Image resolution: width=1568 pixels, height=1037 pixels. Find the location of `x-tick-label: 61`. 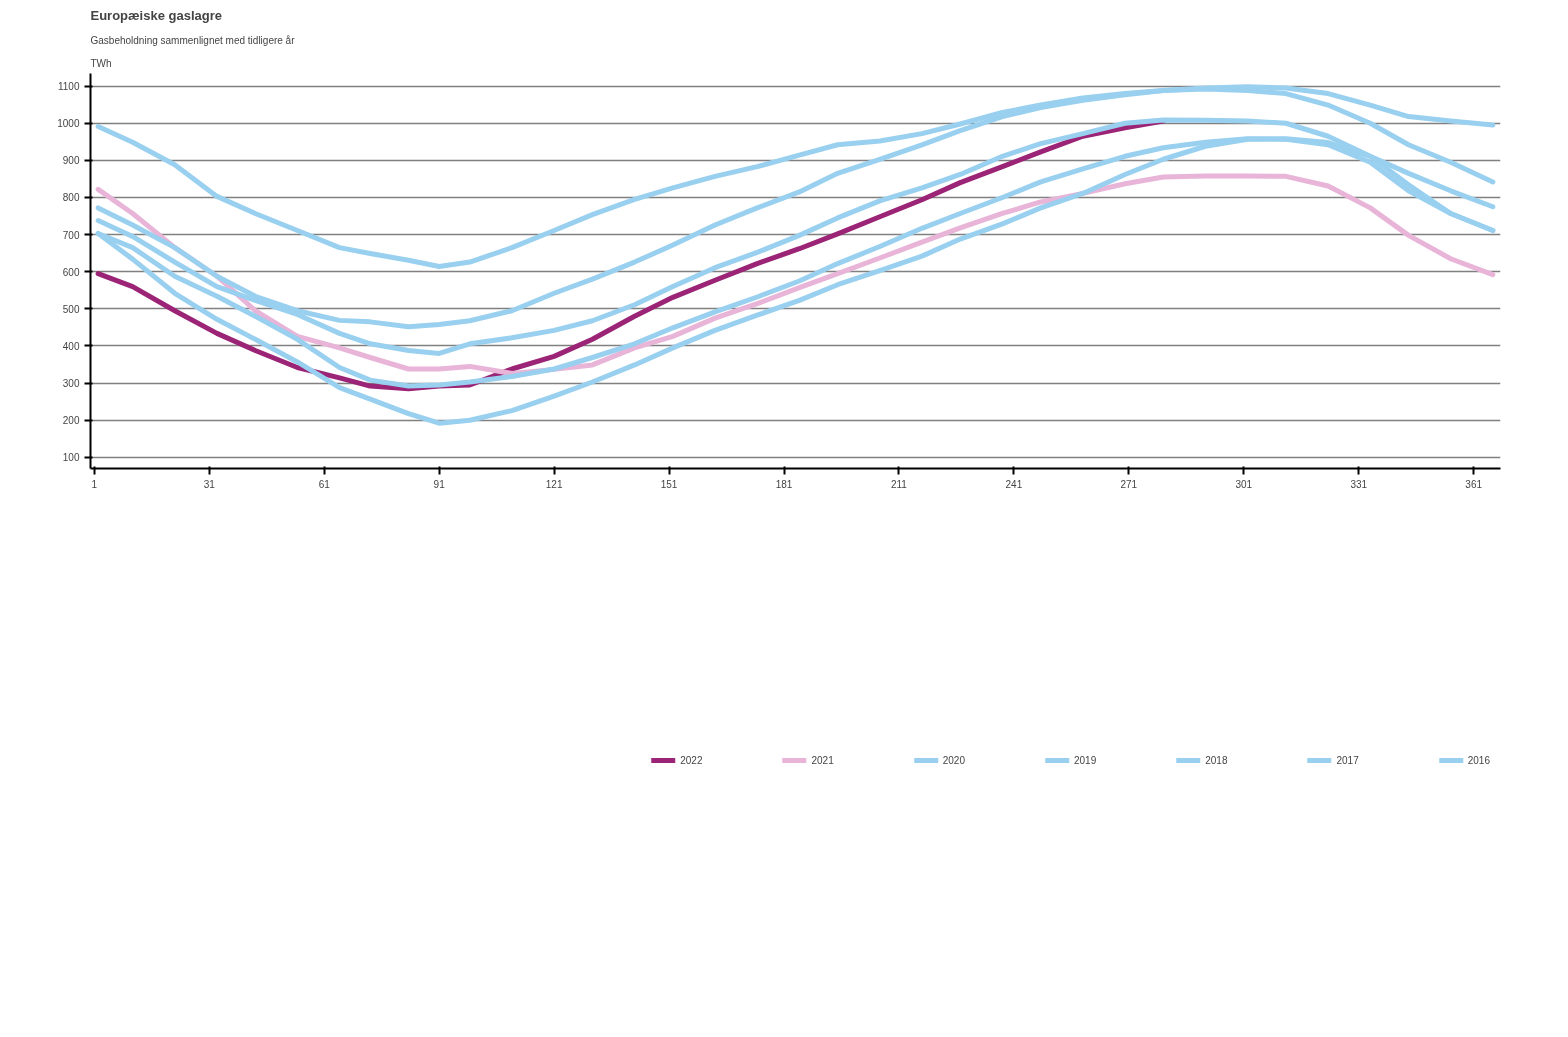

x-tick-label: 61 is located at coordinates (324, 484).